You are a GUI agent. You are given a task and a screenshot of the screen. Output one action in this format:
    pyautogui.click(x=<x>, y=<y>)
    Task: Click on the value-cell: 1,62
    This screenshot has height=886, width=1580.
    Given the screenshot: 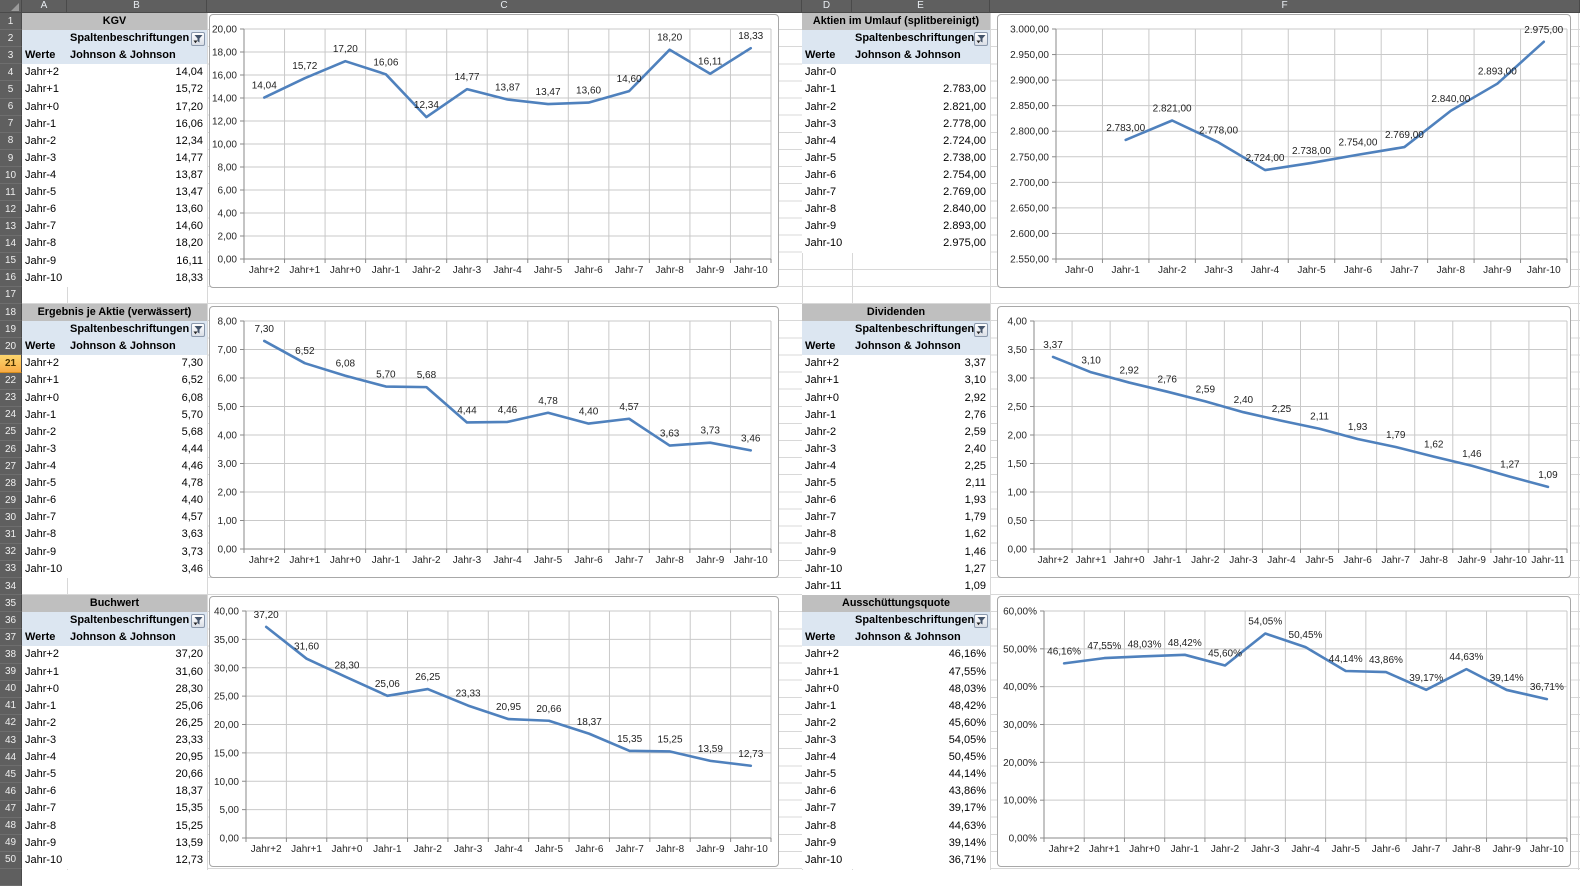 What is the action you would take?
    pyautogui.click(x=975, y=534)
    